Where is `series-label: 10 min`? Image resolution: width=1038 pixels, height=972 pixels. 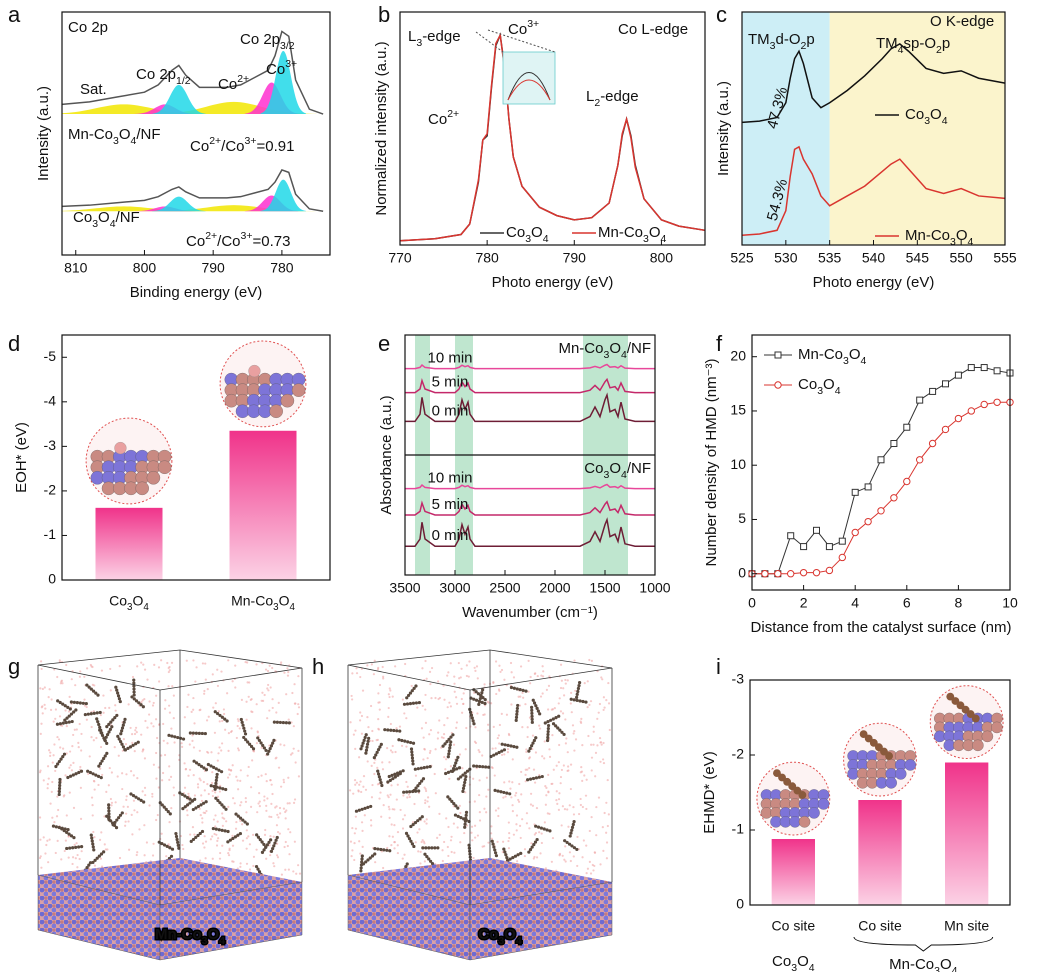 series-label: 10 min is located at coordinates (449, 478).